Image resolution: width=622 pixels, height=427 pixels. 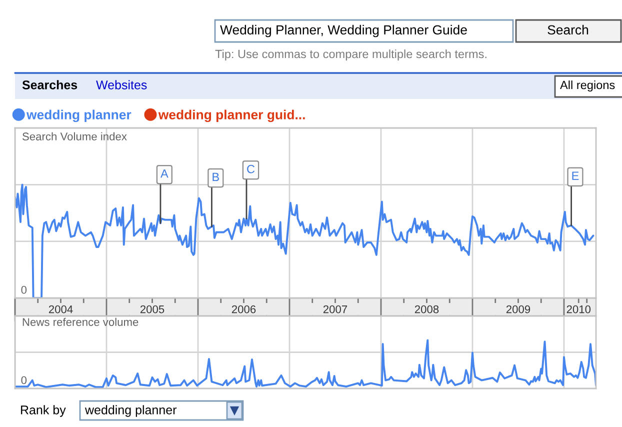 What do you see at coordinates (343, 31) in the screenshot?
I see `text: Wedding Planner, Wedding Planner Guide` at bounding box center [343, 31].